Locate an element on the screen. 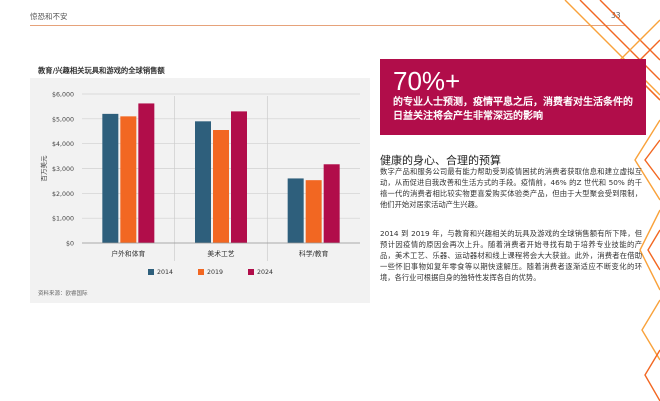 The image size is (660, 401). callout-statistic: 70%+ is located at coordinates (427, 81).